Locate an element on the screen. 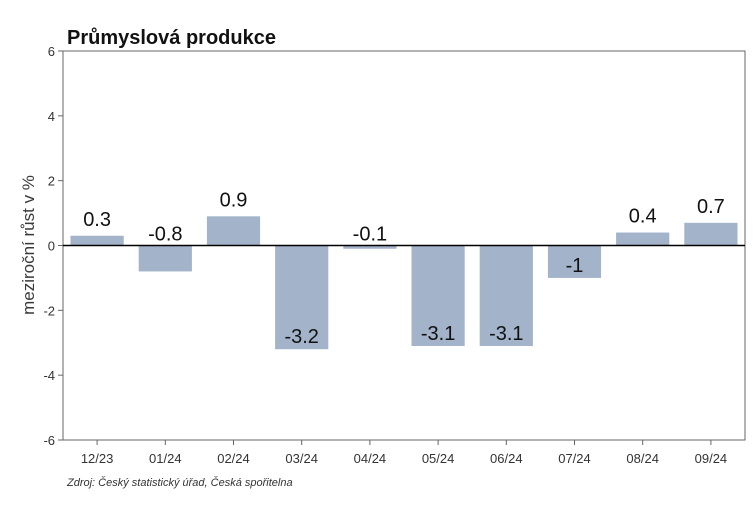 Image resolution: width=756 pixels, height=508 pixels. y-tick-label: -4 is located at coordinates (49, 375).